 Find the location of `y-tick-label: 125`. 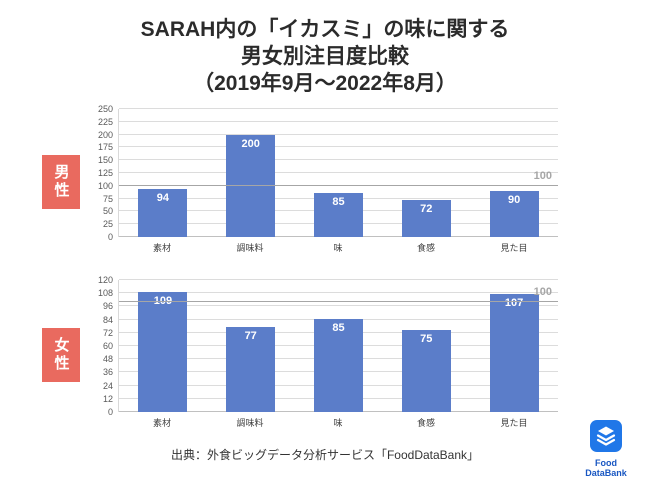

y-tick-label: 125 is located at coordinates (105, 173).